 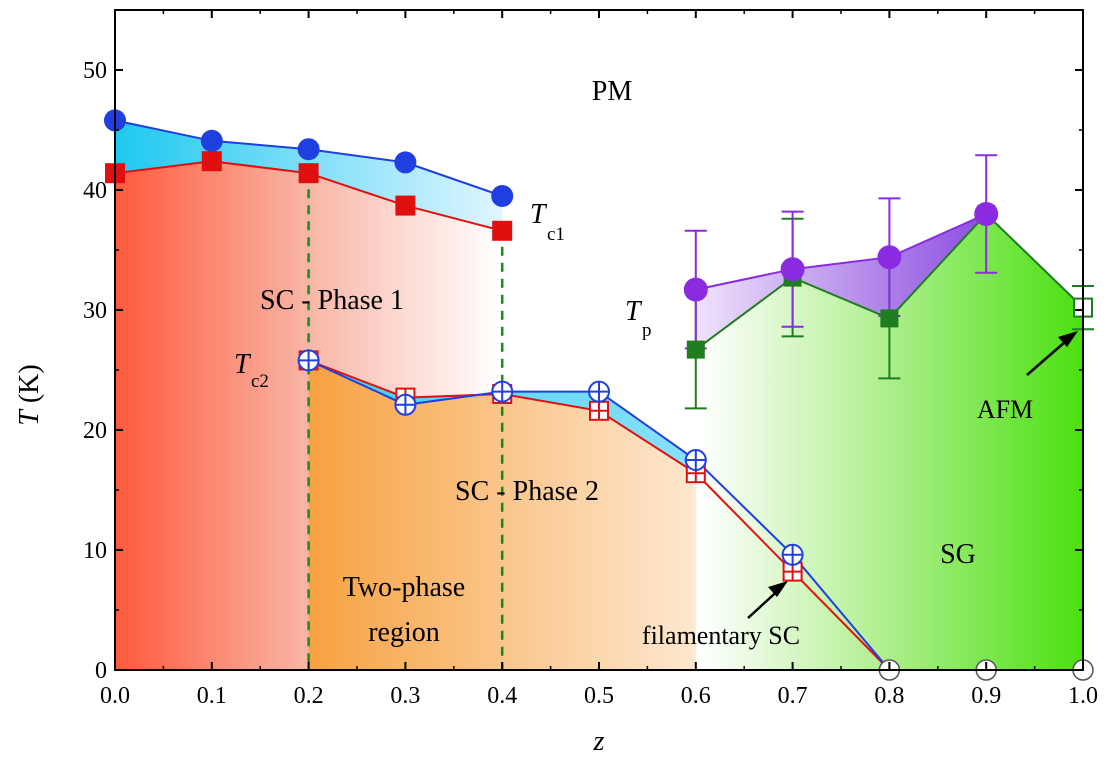 What do you see at coordinates (696, 696) in the screenshot?
I see `x-tick-label: 0.6` at bounding box center [696, 696].